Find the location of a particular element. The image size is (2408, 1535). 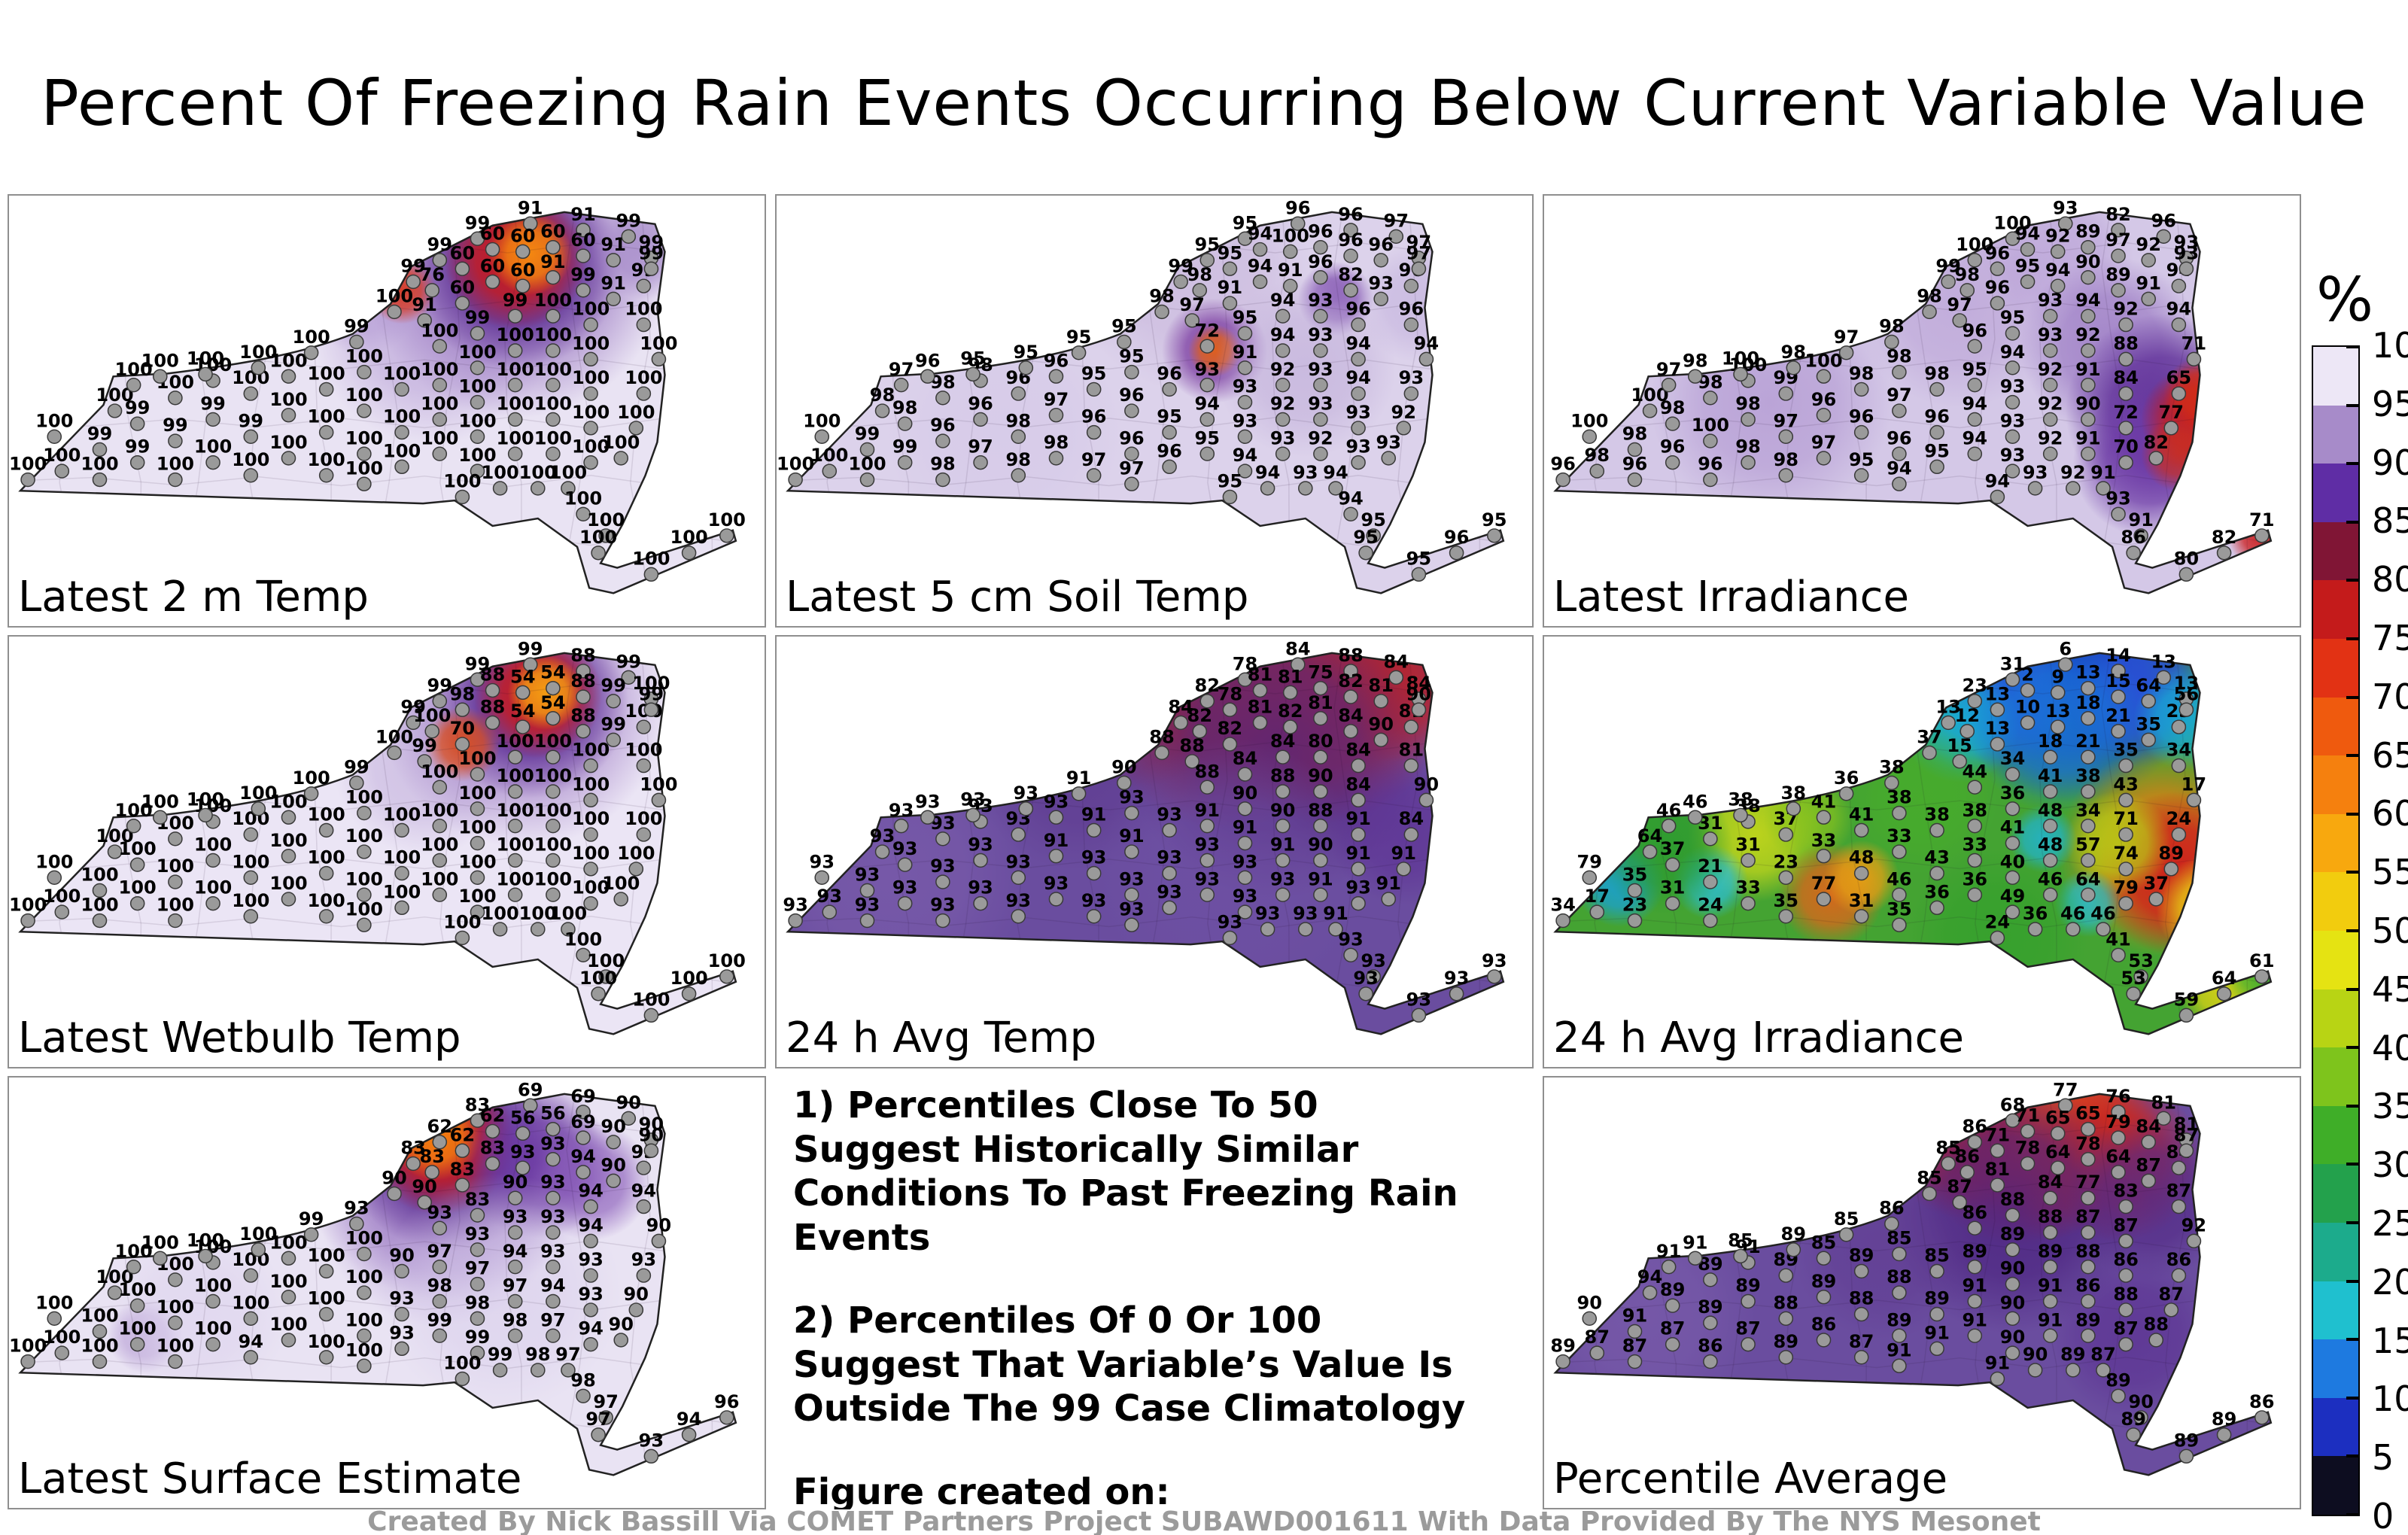

station-value: 94 is located at coordinates (1998, 481).